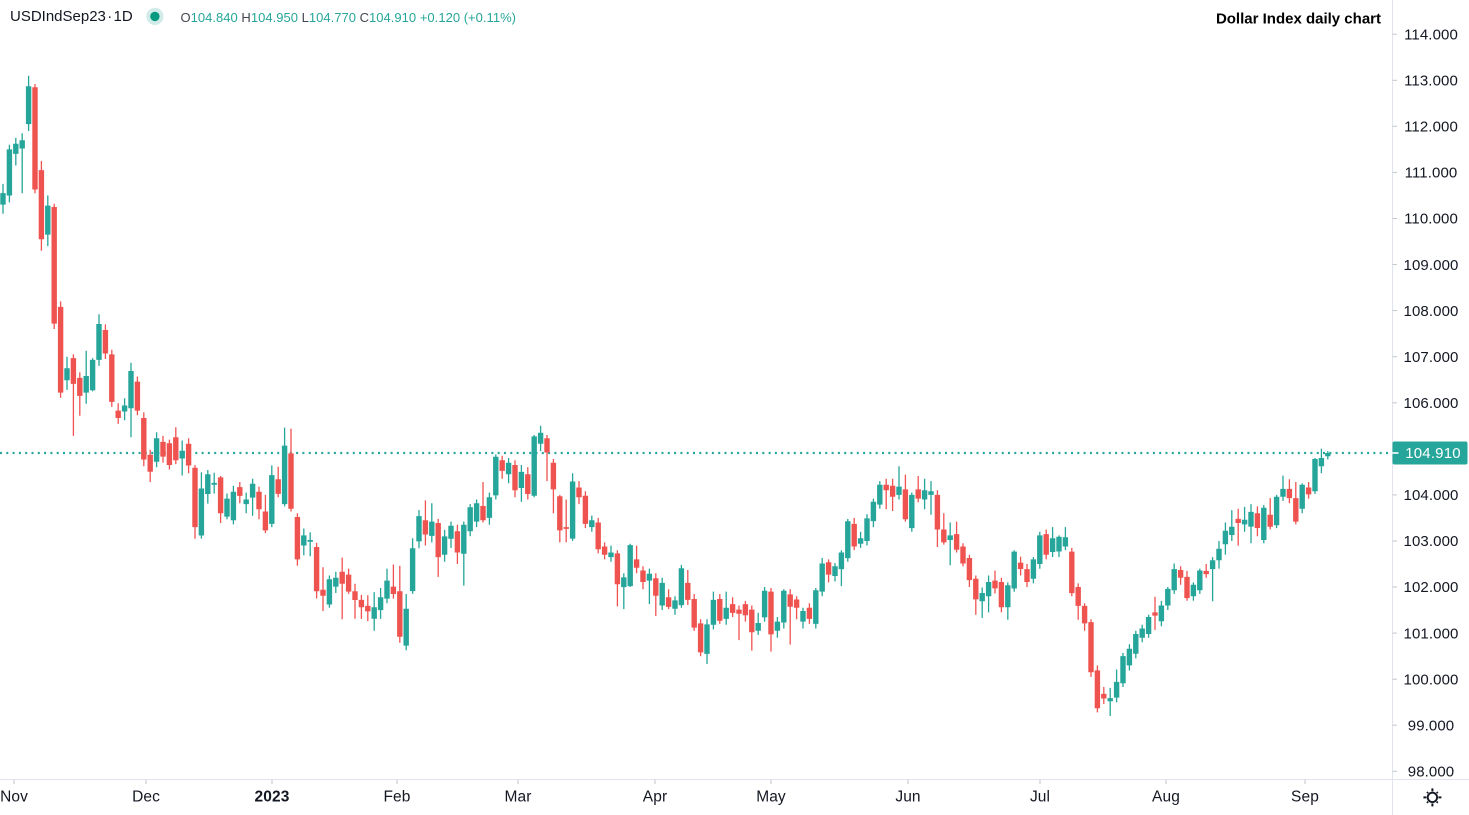 The width and height of the screenshot is (1469, 815). Describe the element at coordinates (1431, 772) in the screenshot. I see `svg-text: 98.000` at that location.